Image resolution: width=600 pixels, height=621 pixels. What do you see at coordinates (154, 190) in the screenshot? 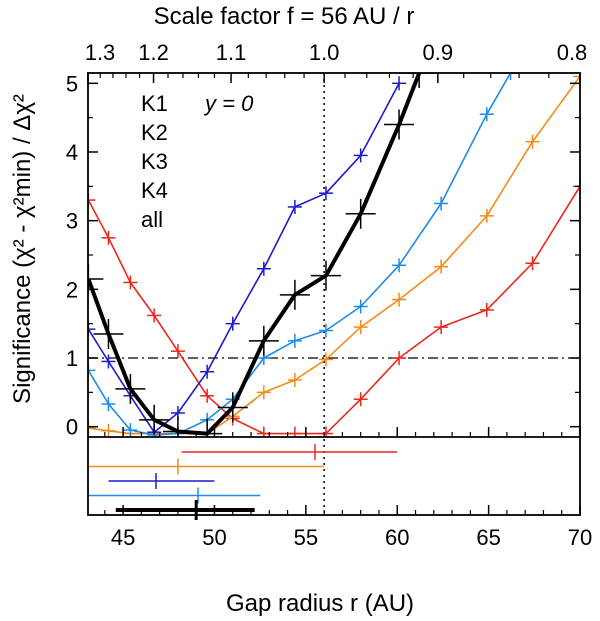
I see `legend-entry-k4: K4` at bounding box center [154, 190].